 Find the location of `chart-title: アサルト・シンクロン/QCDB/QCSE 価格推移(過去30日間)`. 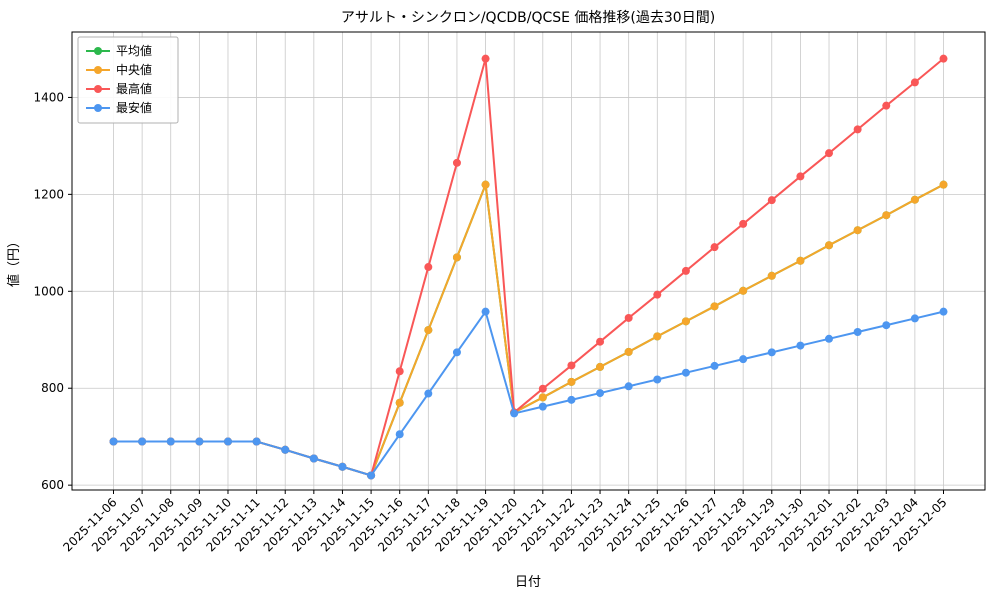

chart-title: アサルト・シンクロン/QCDB/QCSE 価格推移(過去30日間) is located at coordinates (528, 18).